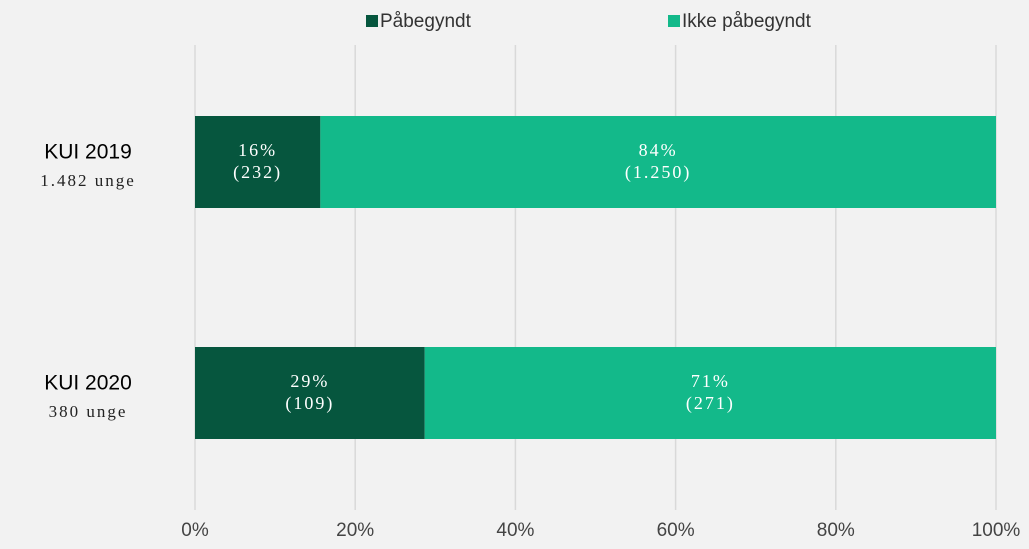 Image resolution: width=1029 pixels, height=549 pixels. What do you see at coordinates (658, 150) in the screenshot?
I see `value-label: 84%` at bounding box center [658, 150].